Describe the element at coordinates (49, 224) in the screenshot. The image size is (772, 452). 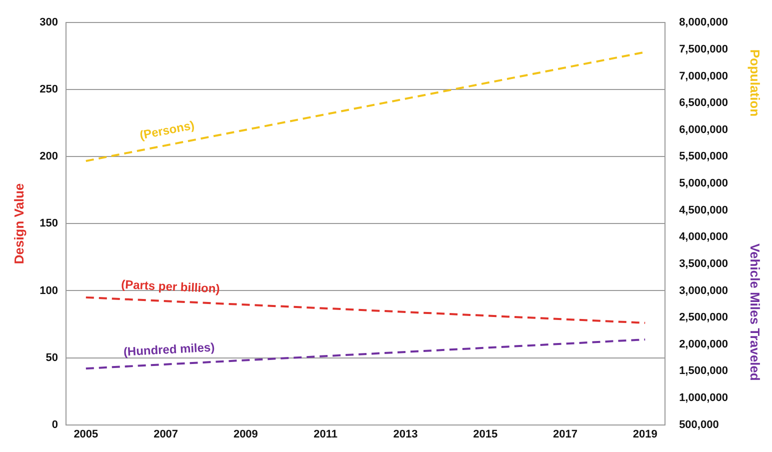
I see `y-tick-label: 150` at that location.